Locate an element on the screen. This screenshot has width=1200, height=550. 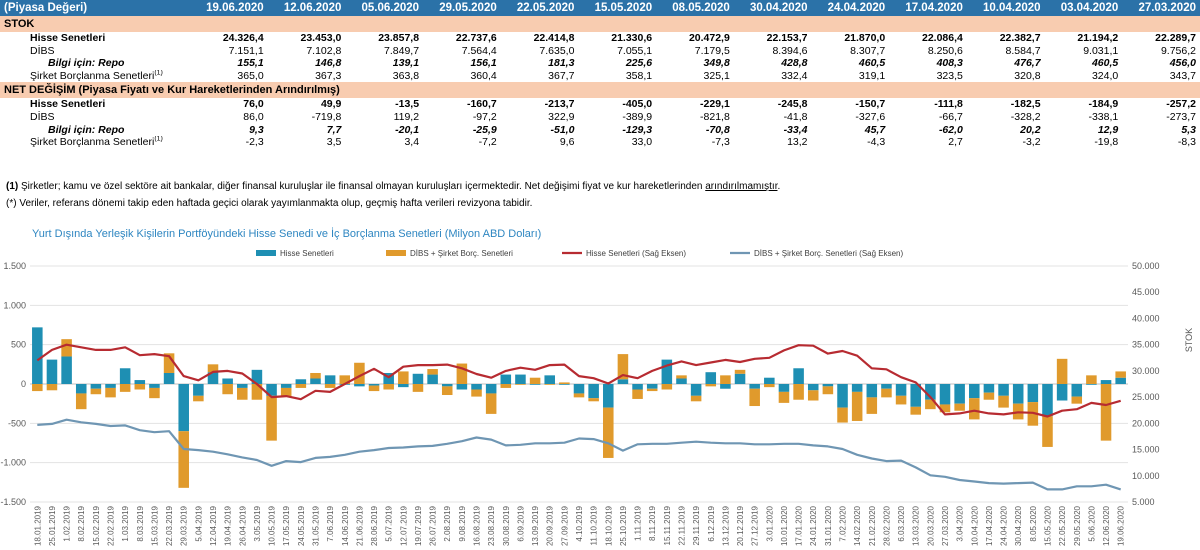
x-tick-label: 15.11.2019 is located at coordinates (667, 525).